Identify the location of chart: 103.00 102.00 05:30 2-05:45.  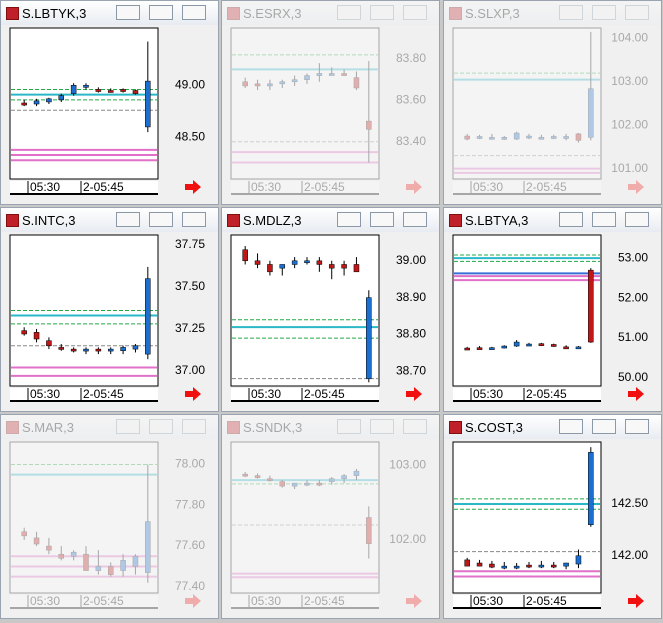
(328, 525).